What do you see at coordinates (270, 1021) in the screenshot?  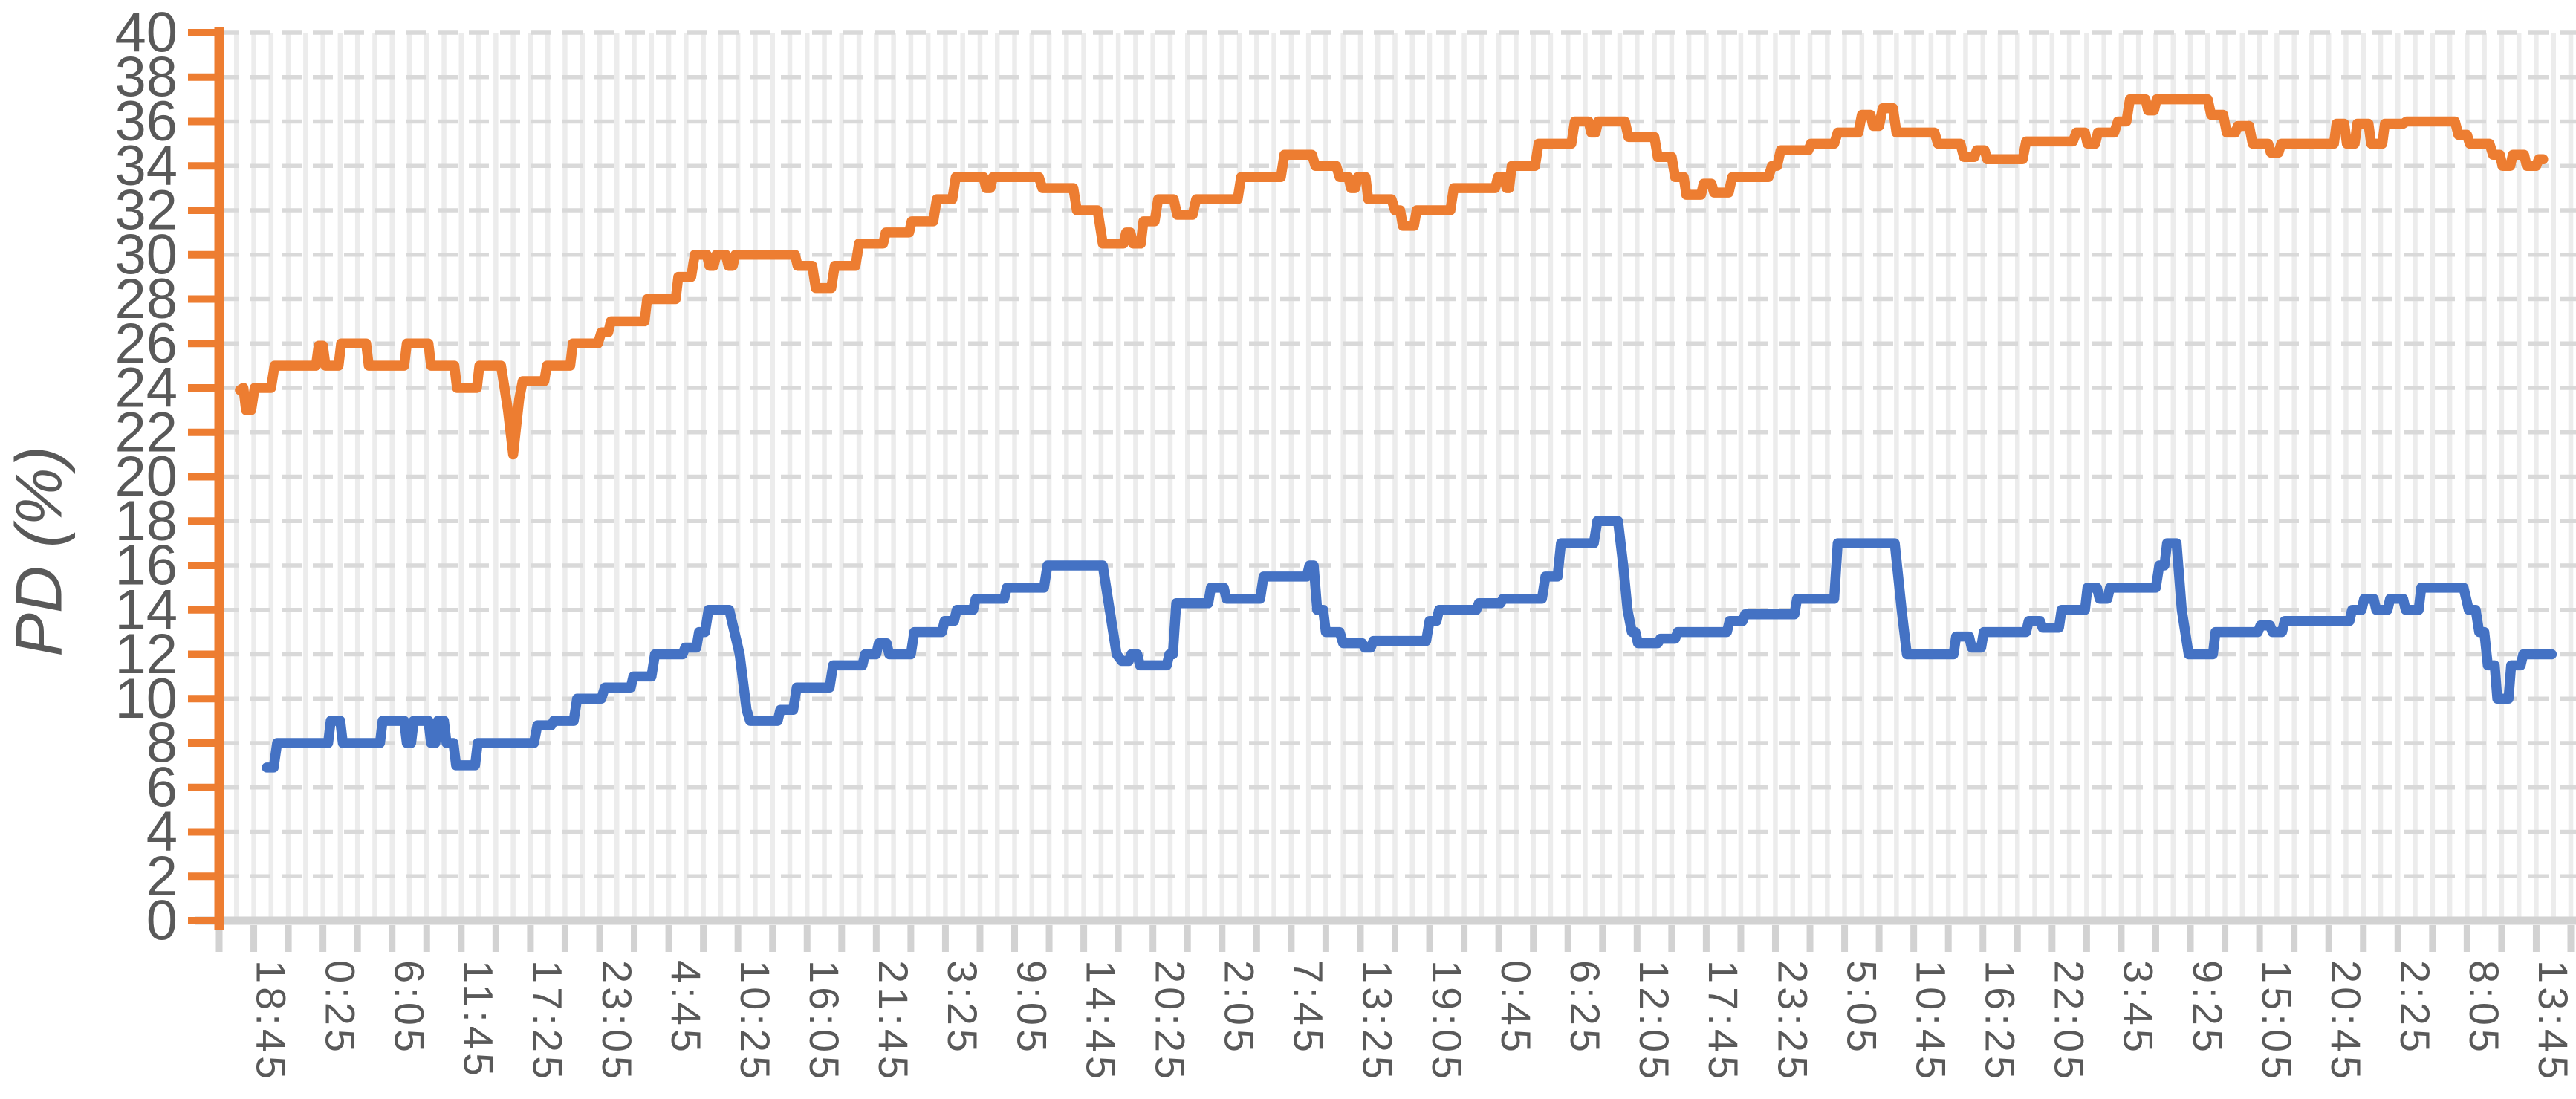 I see `x-tick-label: 18:45` at bounding box center [270, 1021].